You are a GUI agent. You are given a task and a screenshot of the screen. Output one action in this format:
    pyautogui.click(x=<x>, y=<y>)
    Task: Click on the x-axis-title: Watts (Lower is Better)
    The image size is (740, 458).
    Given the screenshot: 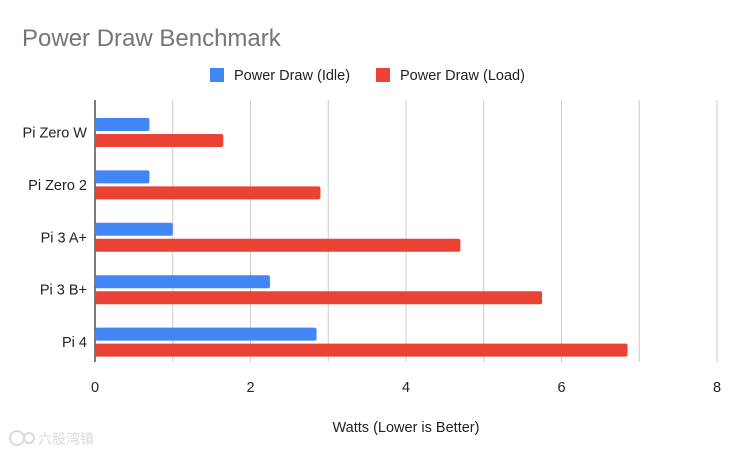 What is the action you would take?
    pyautogui.click(x=406, y=428)
    